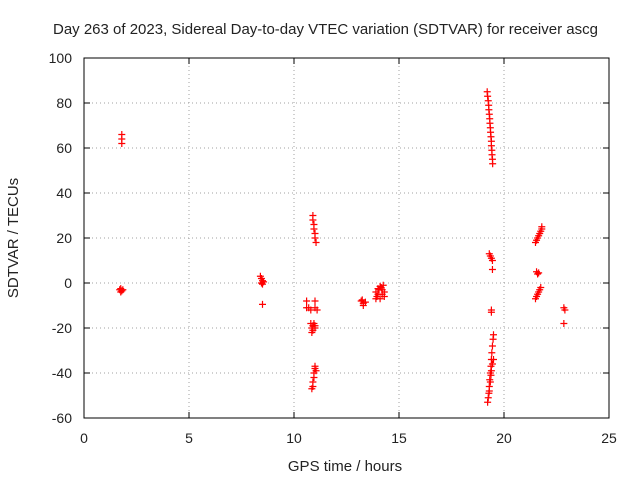 The image size is (640, 480). Describe the element at coordinates (609, 438) in the screenshot. I see `x-tick-label: 25` at that location.